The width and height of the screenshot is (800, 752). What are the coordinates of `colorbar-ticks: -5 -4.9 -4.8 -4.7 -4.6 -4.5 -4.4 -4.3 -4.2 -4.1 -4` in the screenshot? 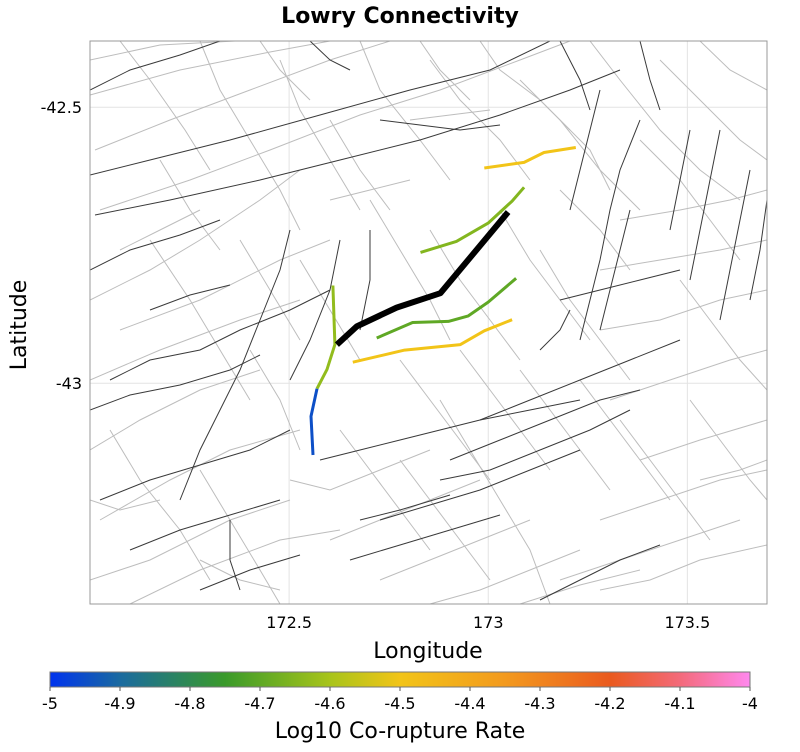 It's located at (400, 700).